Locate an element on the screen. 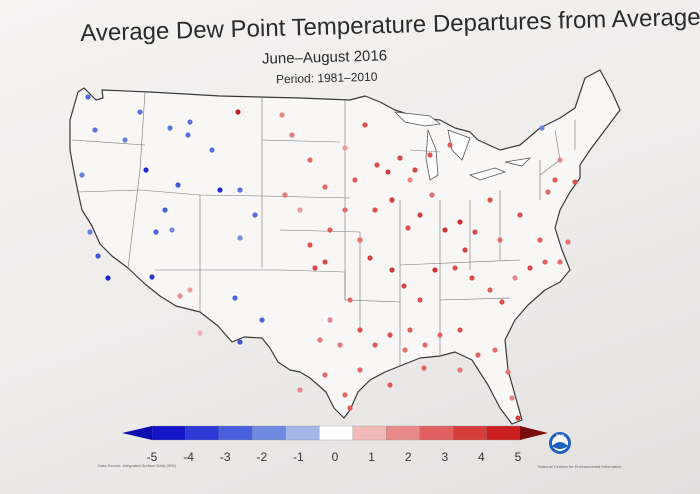 The width and height of the screenshot is (700, 494). legend-tick-label: -1 is located at coordinates (298, 457).